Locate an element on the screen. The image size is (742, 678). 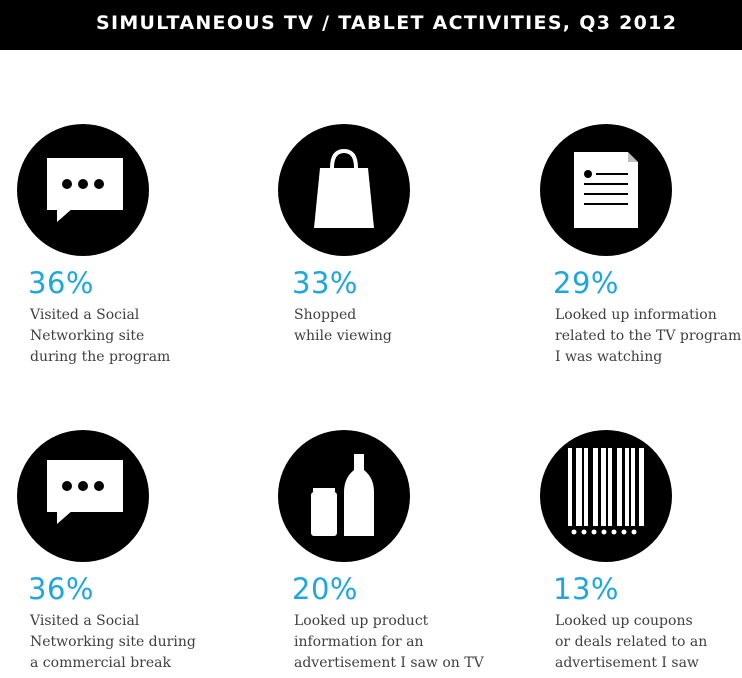
barcode-icon is located at coordinates (606, 496).